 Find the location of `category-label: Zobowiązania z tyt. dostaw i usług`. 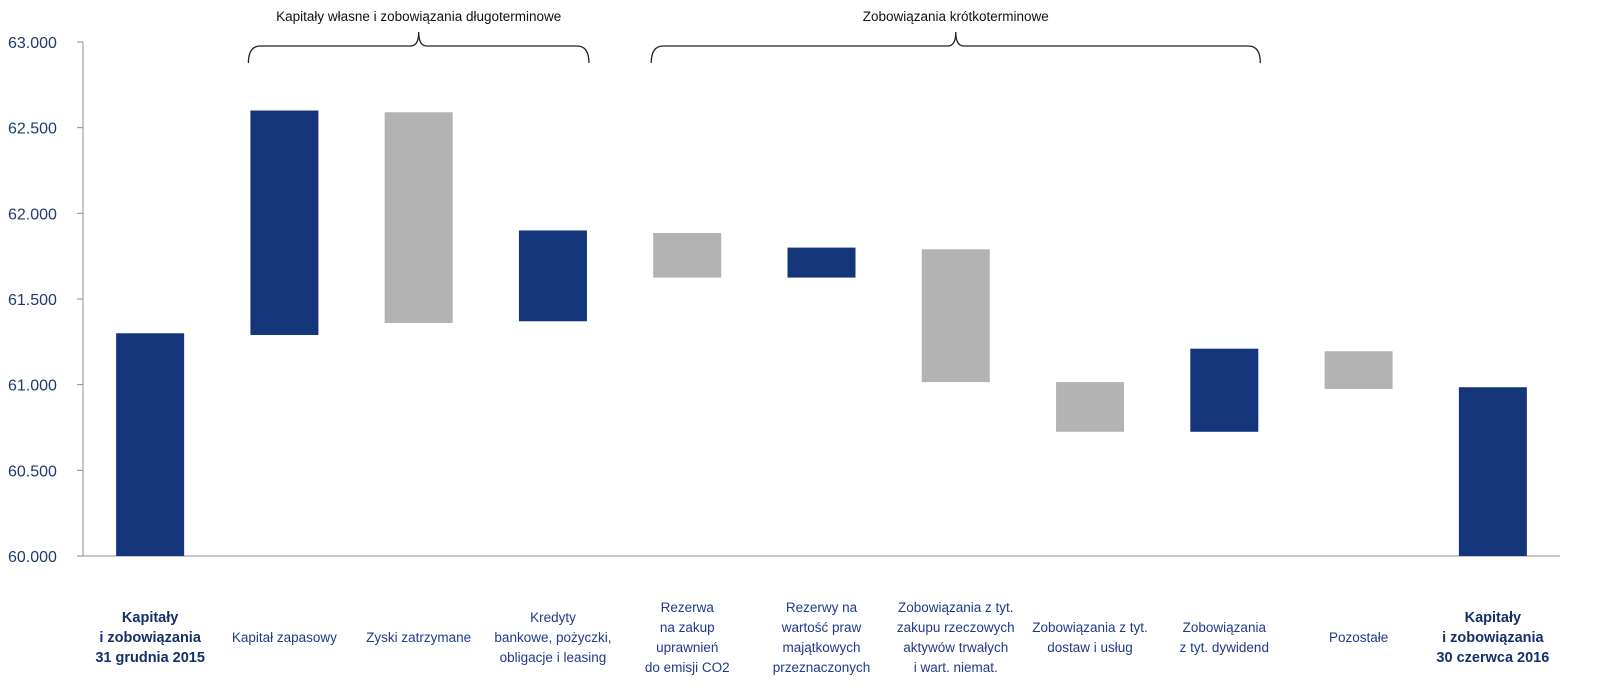

category-label: Zobowiązania z tyt. dostaw i usług is located at coordinates (1090, 637).